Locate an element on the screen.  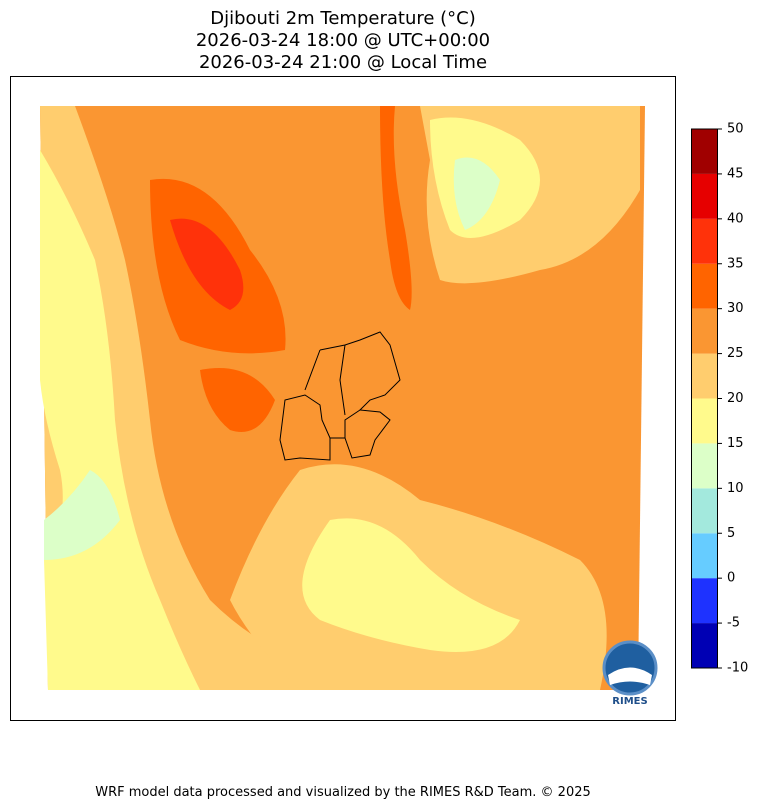
colorbar-tick-label: 30 is located at coordinates (735, 308).